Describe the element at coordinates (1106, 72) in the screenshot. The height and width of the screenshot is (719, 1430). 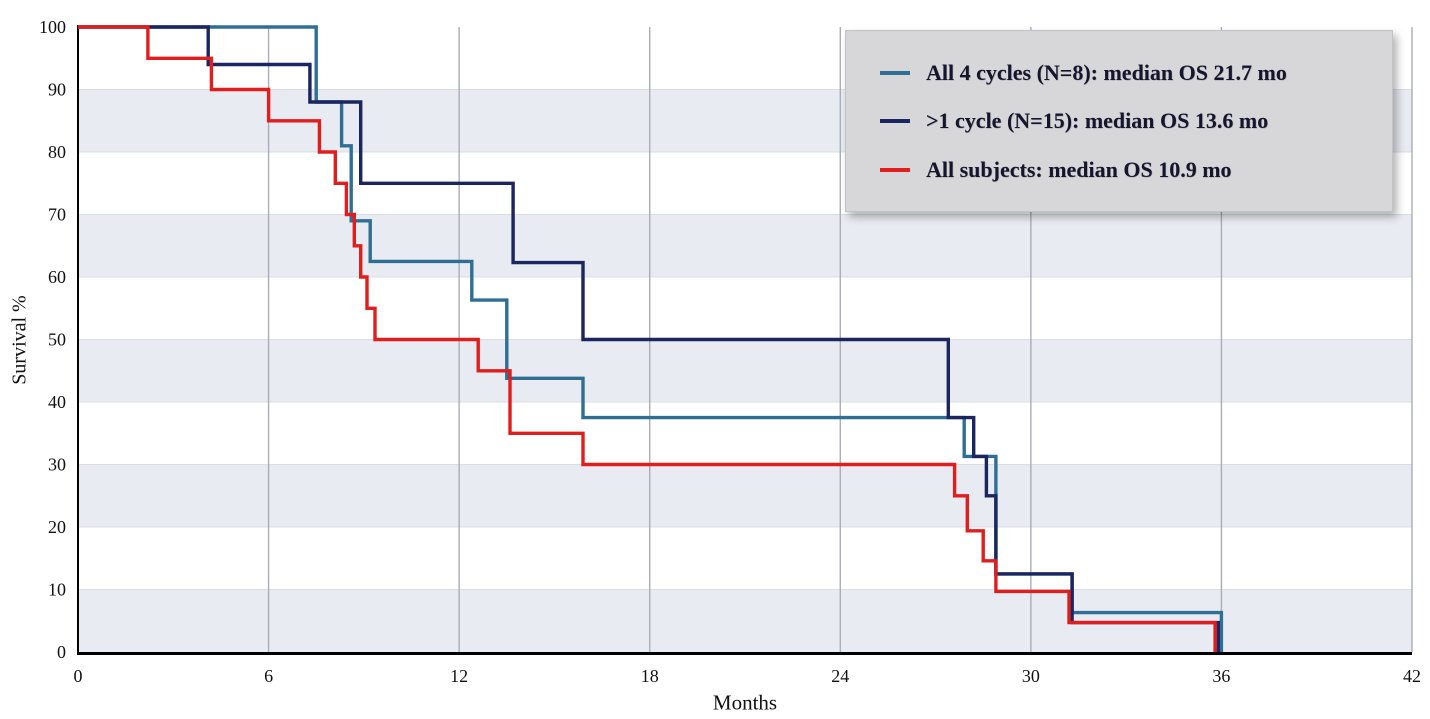
I see `legend-label: All 4 cycles (N=8): median OS 21.7 mo` at that location.